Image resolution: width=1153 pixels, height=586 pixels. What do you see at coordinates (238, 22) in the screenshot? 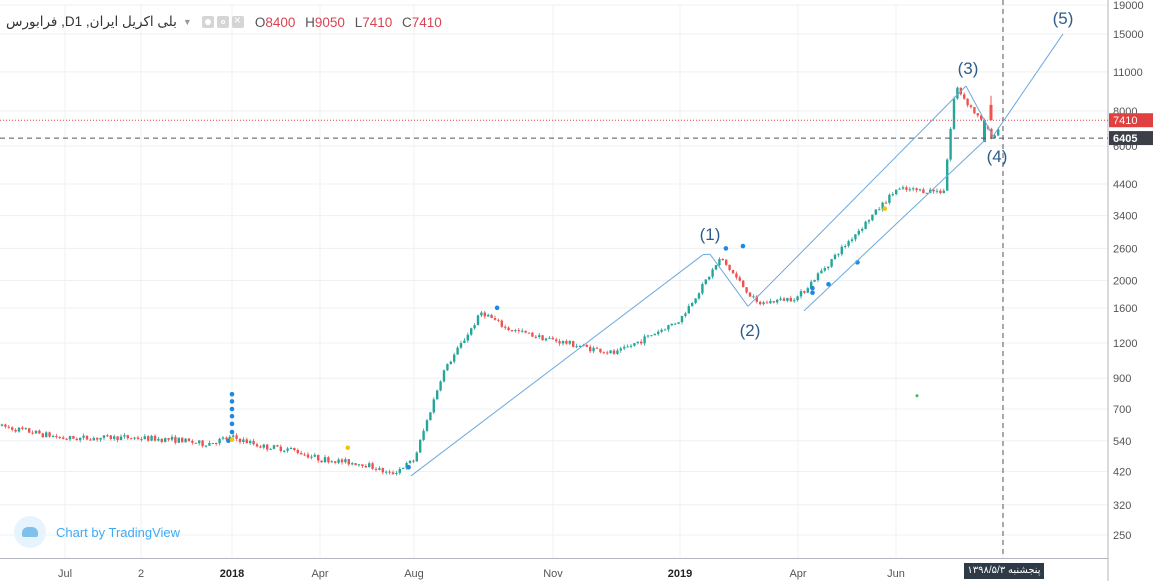
I see `close-icon` at bounding box center [238, 22].